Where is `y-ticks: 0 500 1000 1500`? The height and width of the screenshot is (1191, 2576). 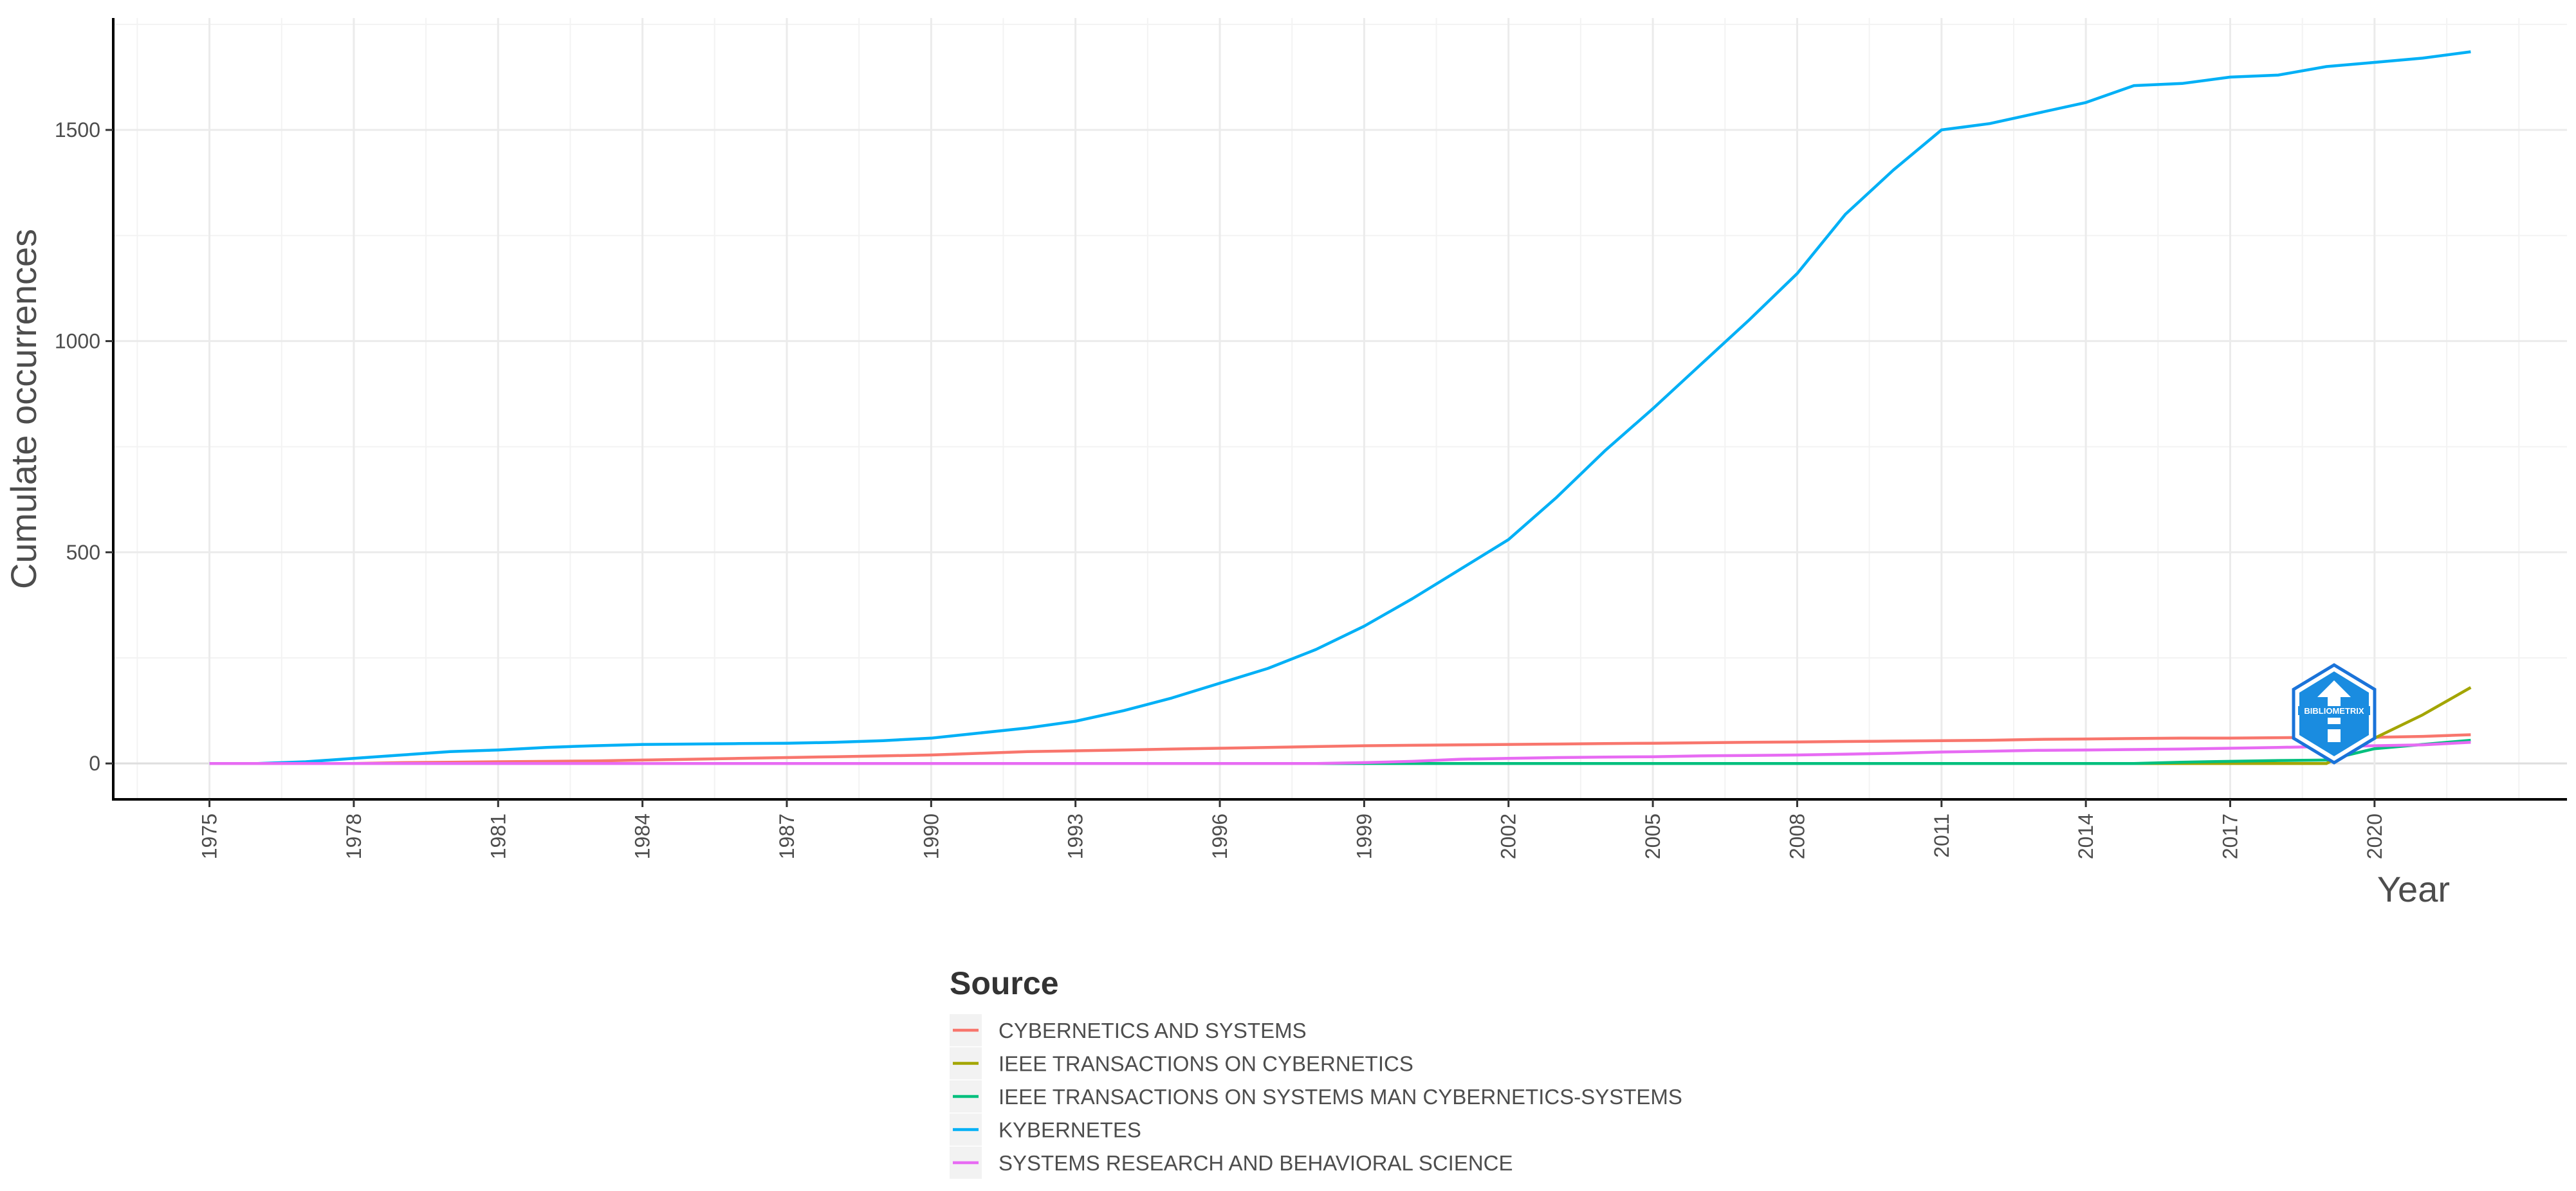 y-ticks: 0 500 1000 1500 is located at coordinates (84, 446).